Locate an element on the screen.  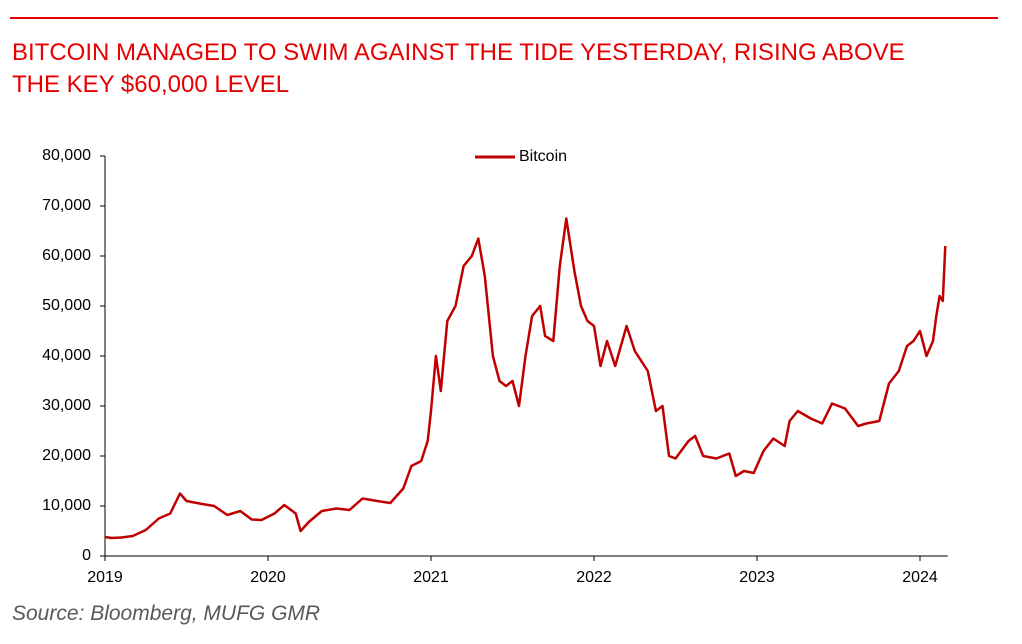
x-tick-label: 2023 is located at coordinates (757, 577).